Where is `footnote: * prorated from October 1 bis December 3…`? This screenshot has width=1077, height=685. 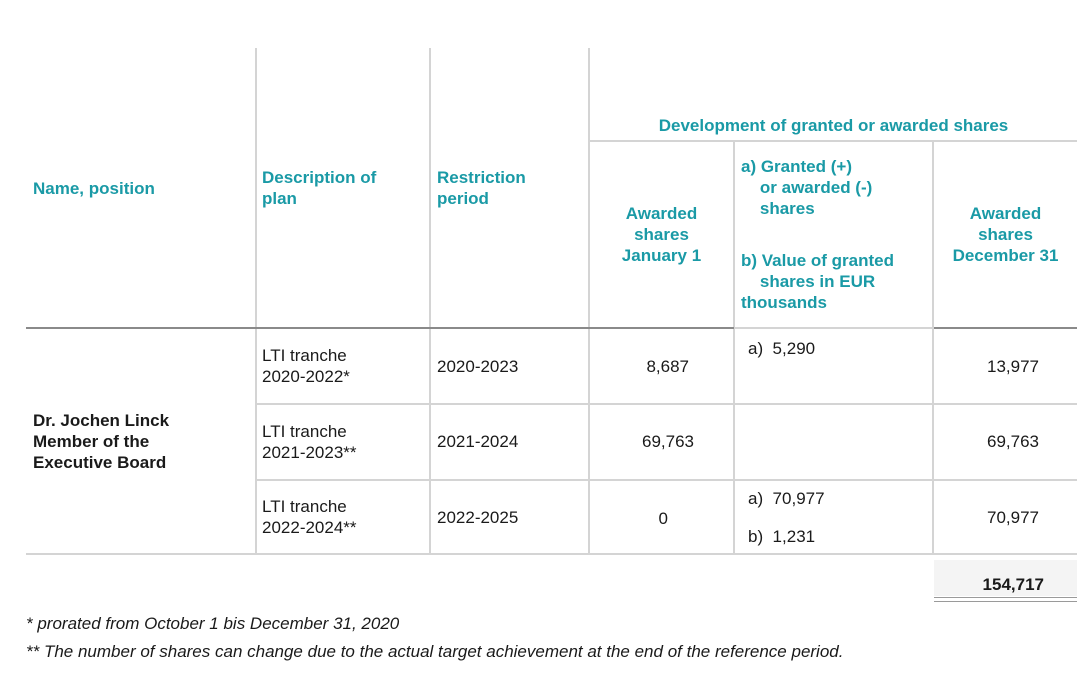
footnote: * prorated from October 1 bis December 3… is located at coordinates (213, 623).